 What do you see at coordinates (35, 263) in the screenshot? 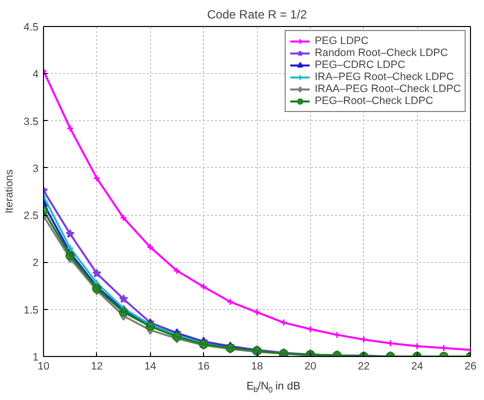
I see `y-tick-label: 2` at bounding box center [35, 263].